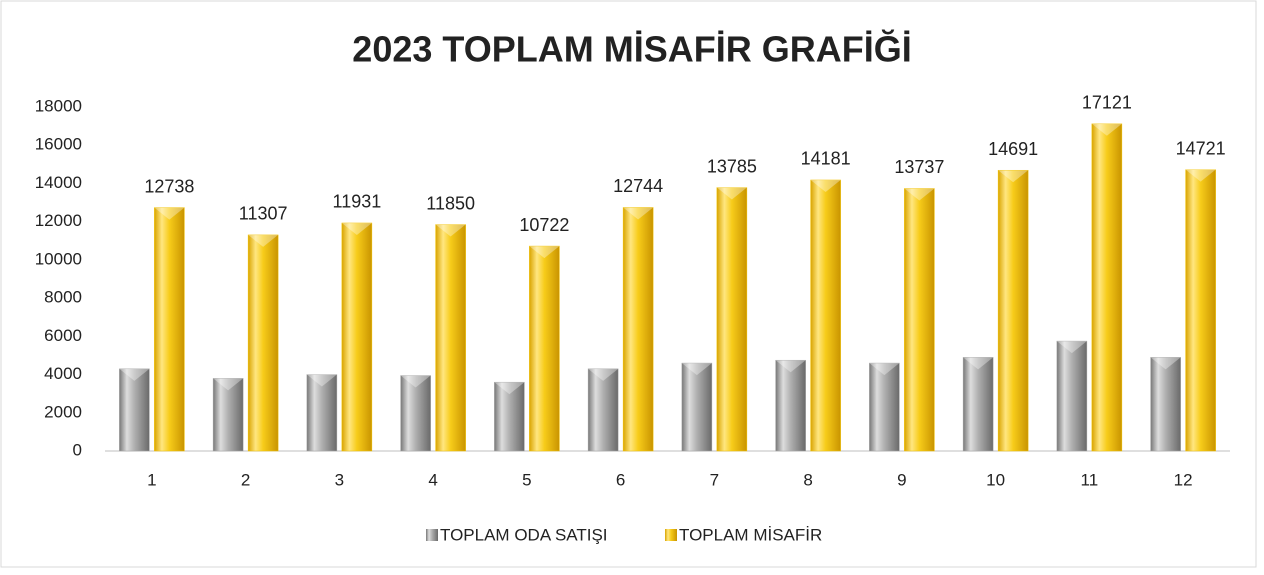 Image resolution: width=1264 pixels, height=575 pixels. I want to click on x-tick-label: 6, so click(620, 479).